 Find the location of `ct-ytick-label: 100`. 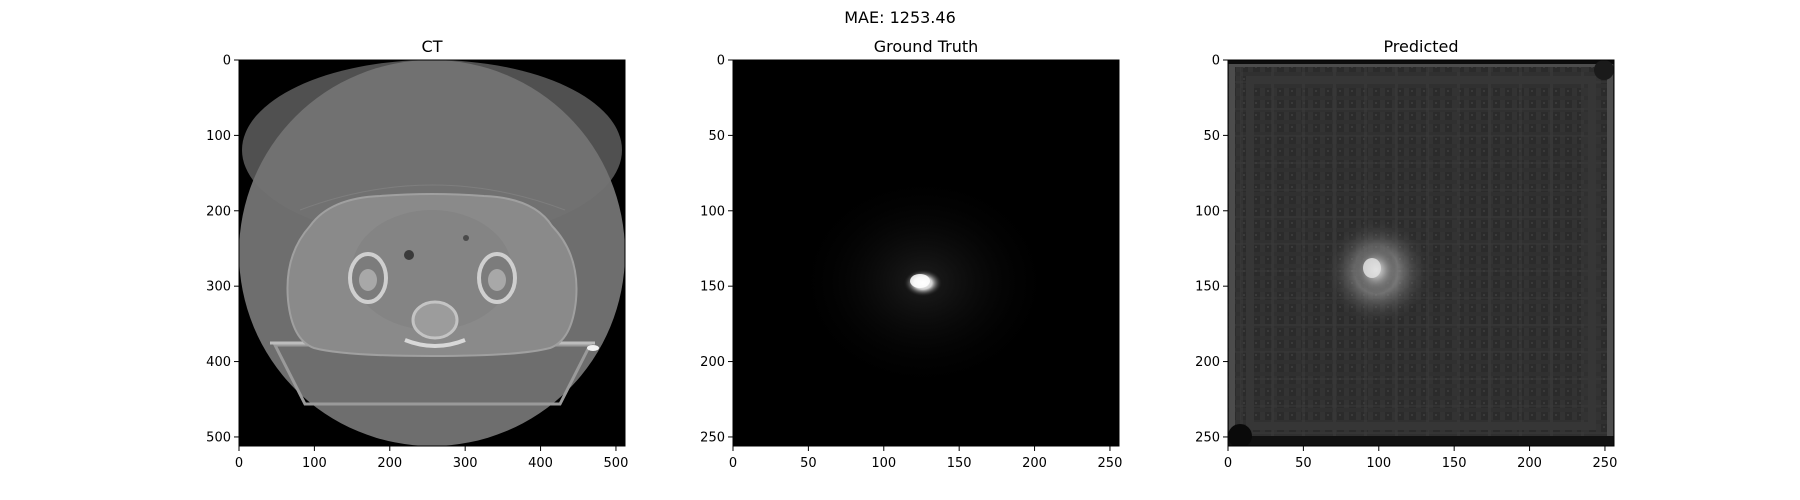

ct-ytick-label: 100 is located at coordinates (218, 136).